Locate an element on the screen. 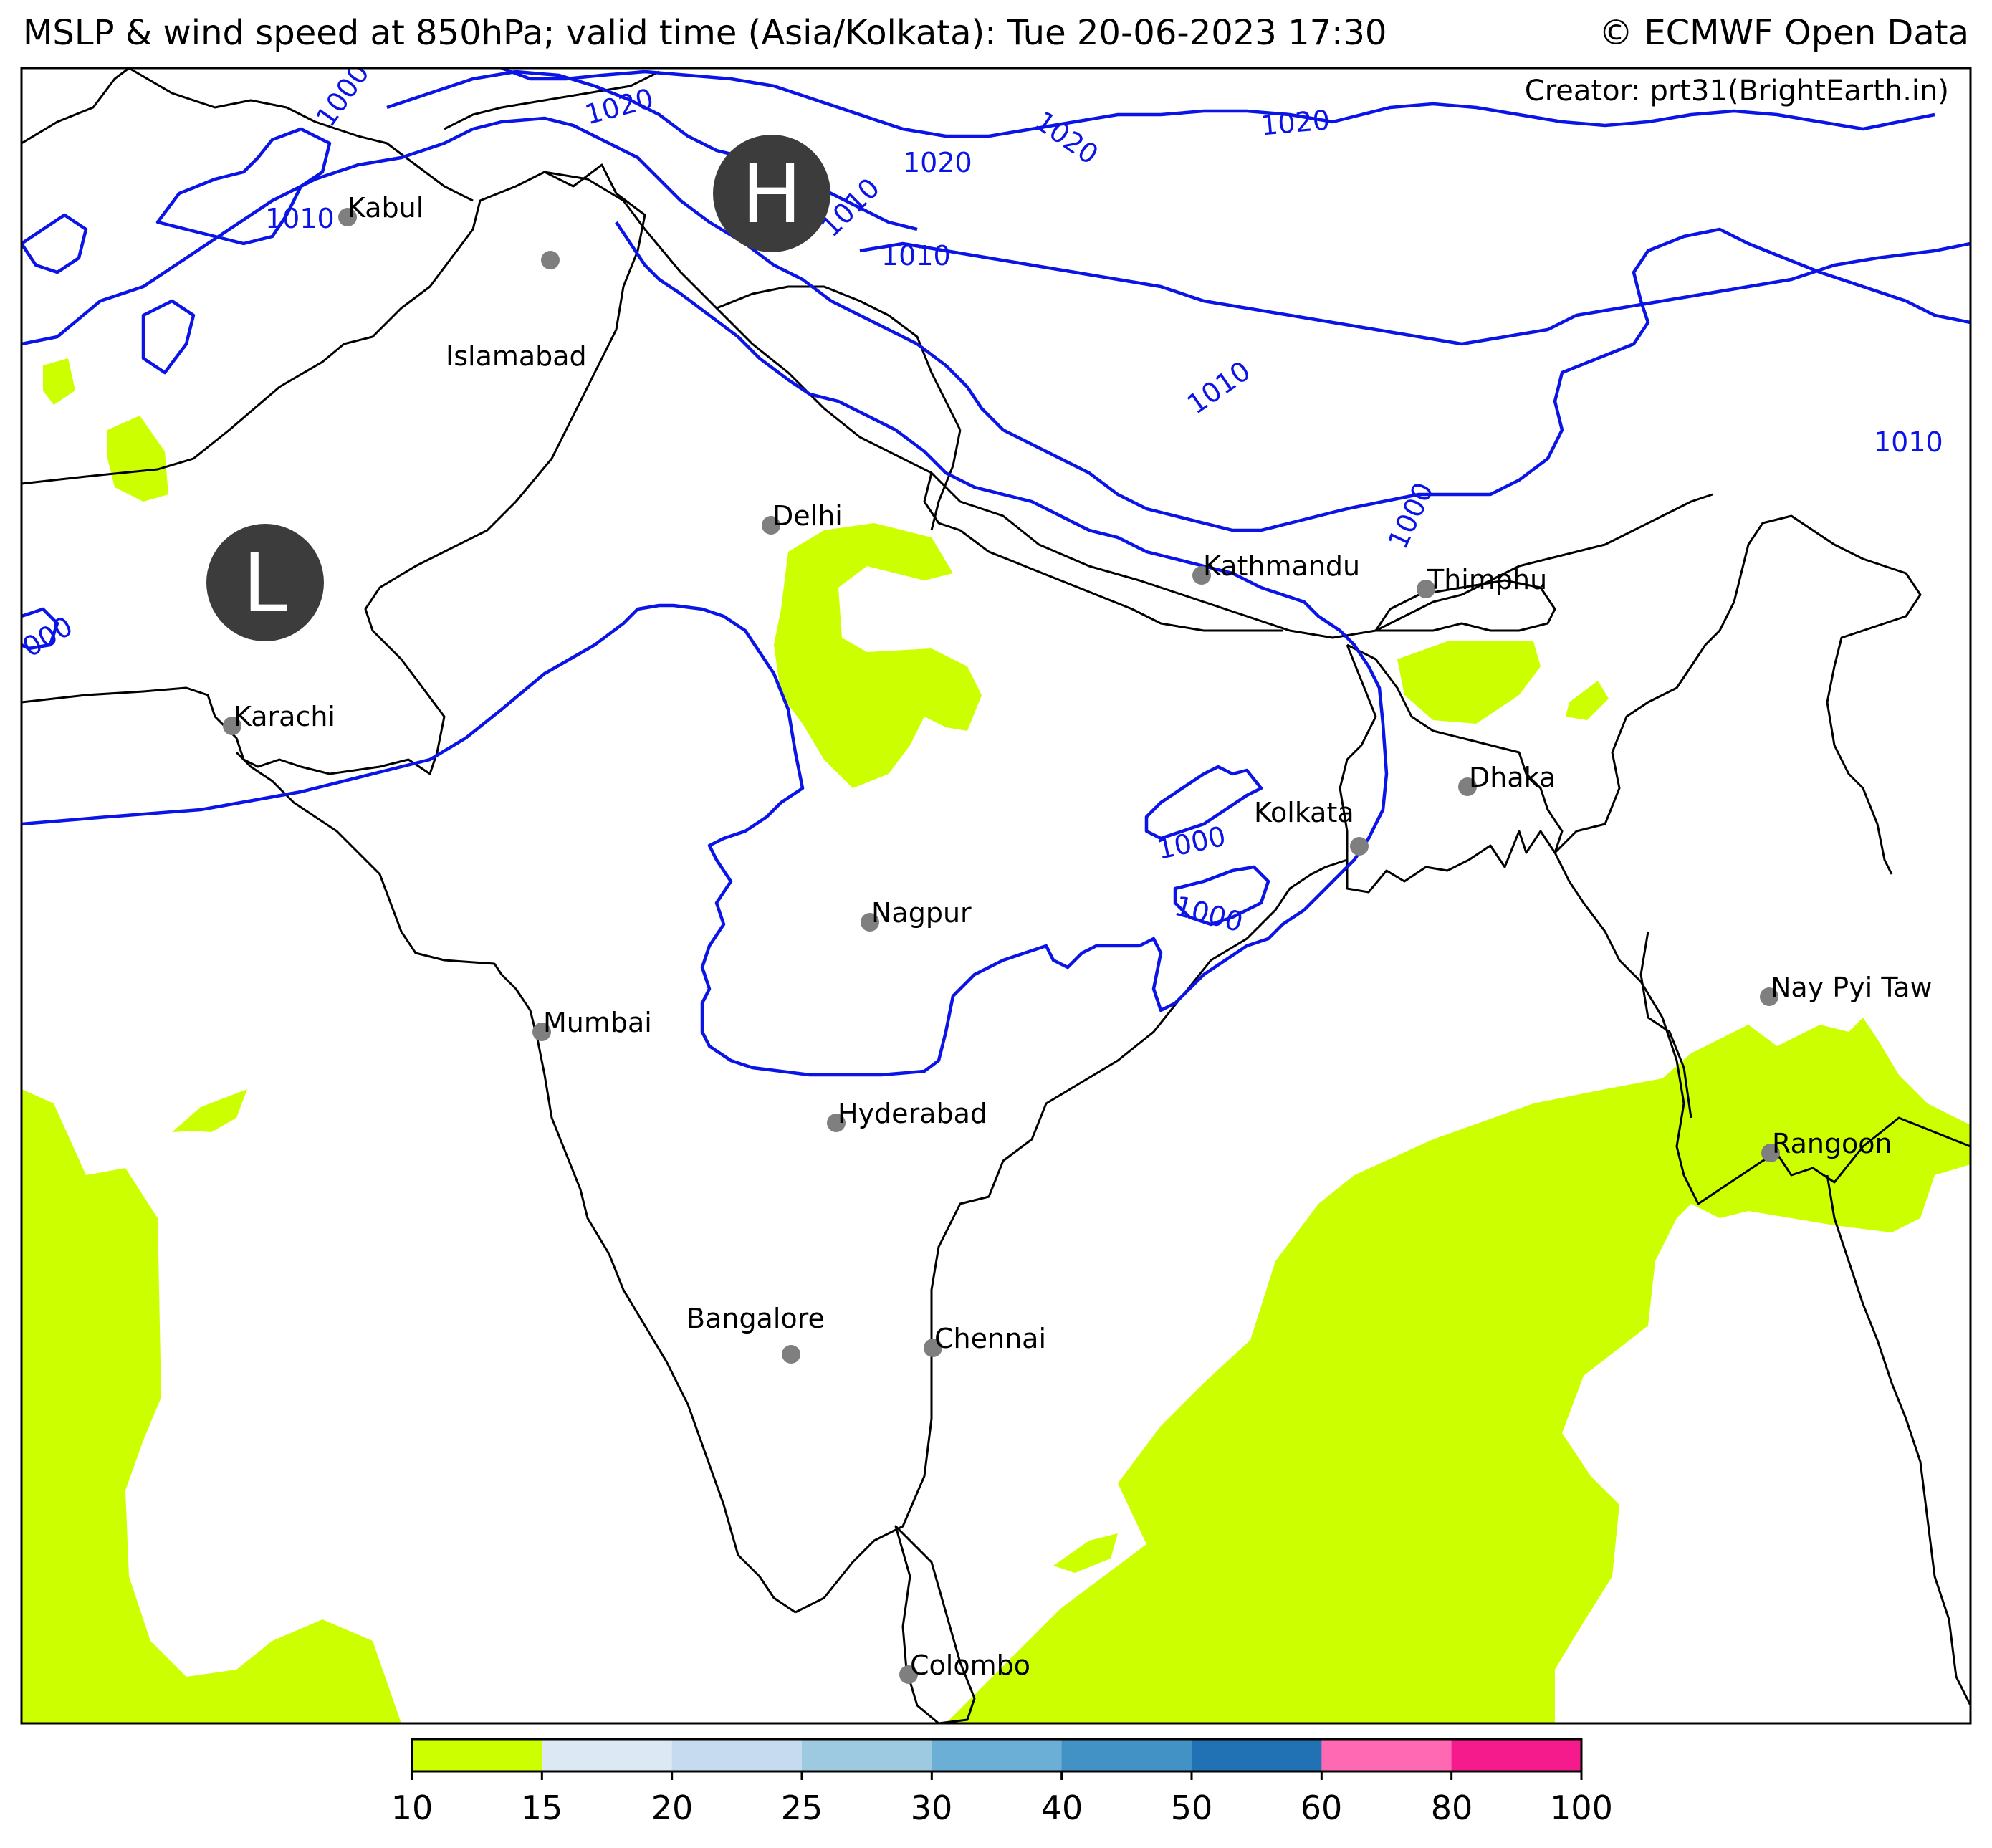  city-label: Kathmandu is located at coordinates (1282, 566).